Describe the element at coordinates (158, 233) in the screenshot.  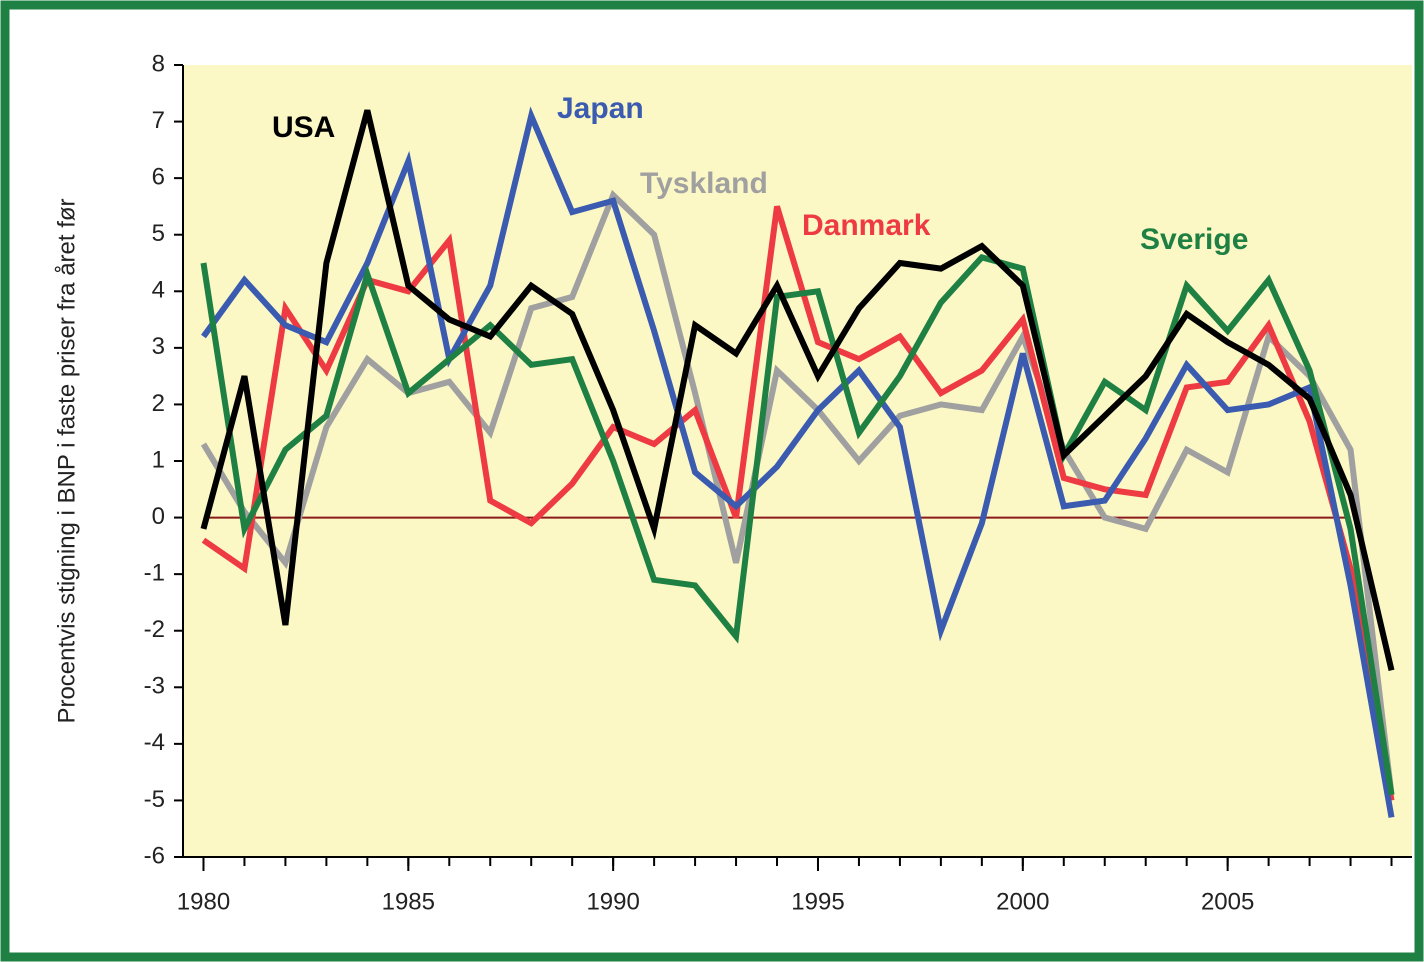
I see `y-tick-label: 5` at that location.